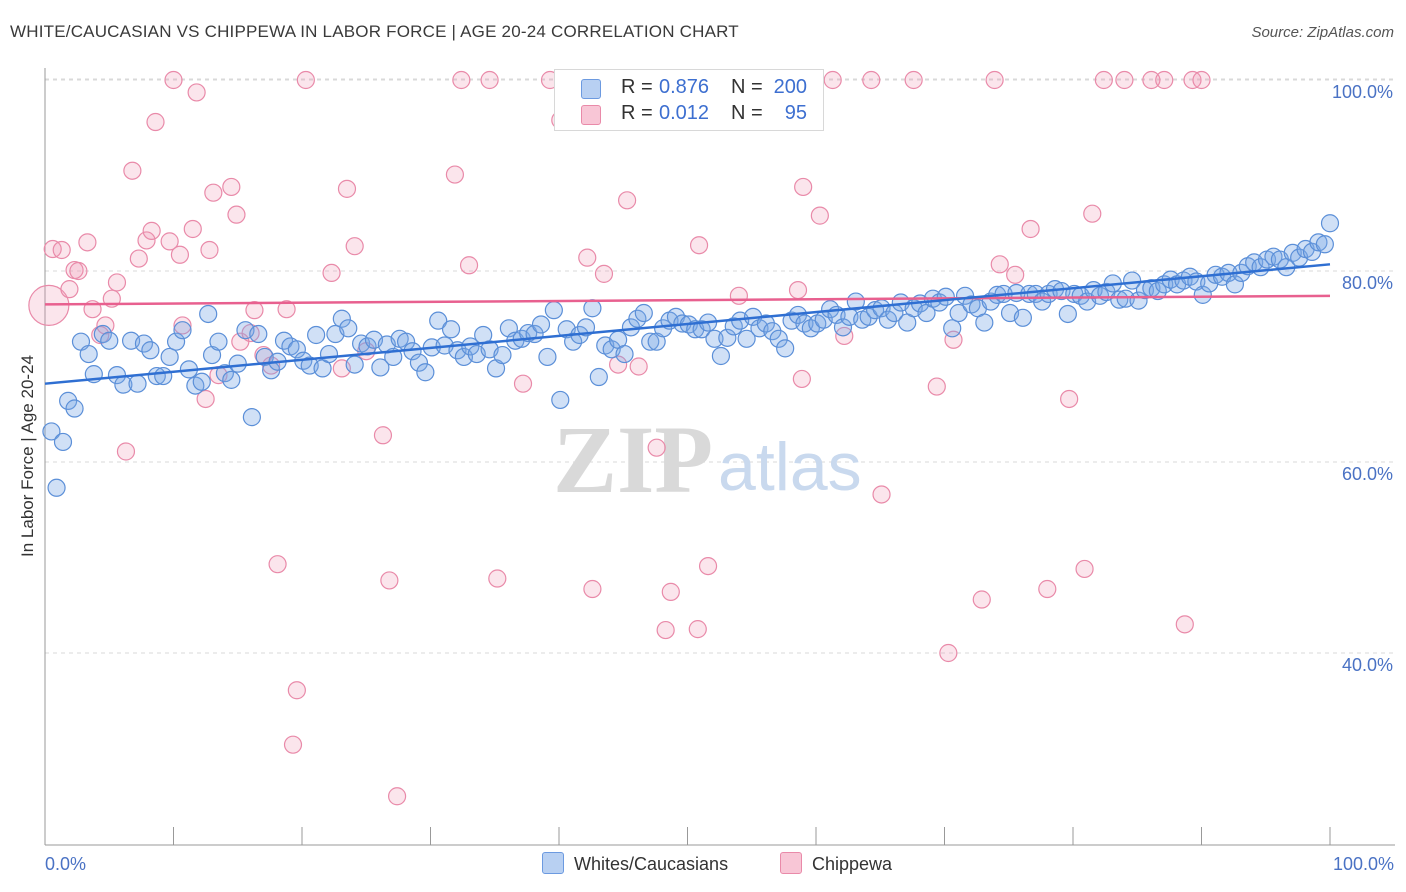  What do you see at coordinates (1367, 665) in the screenshot?
I see `y-tick-label: 40.0%` at bounding box center [1367, 665].